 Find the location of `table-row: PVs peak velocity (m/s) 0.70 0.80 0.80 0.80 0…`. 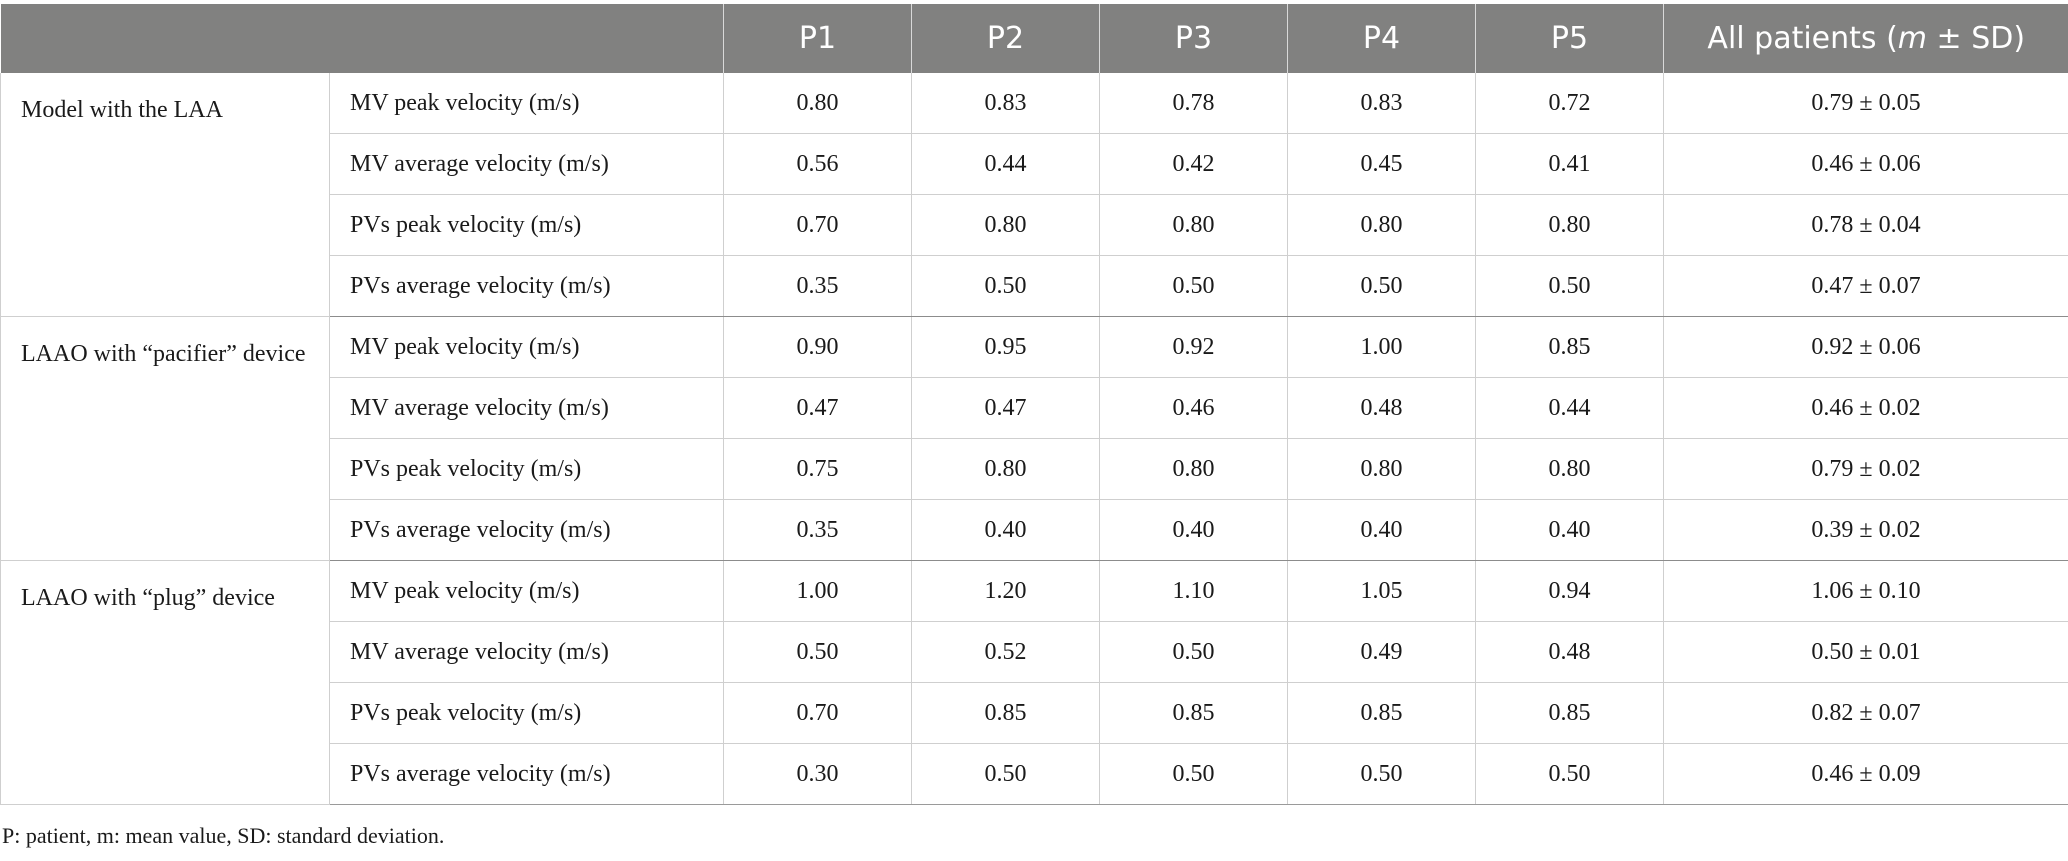

table-row: PVs peak velocity (m/s) 0.70 0.80 0.80 0.80 0… is located at coordinates (1034, 225).